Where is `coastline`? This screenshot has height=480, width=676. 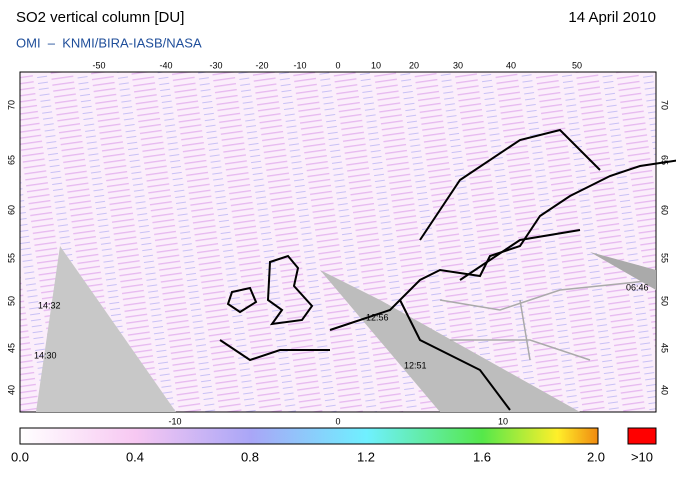
coastline is located at coordinates (510, 204).